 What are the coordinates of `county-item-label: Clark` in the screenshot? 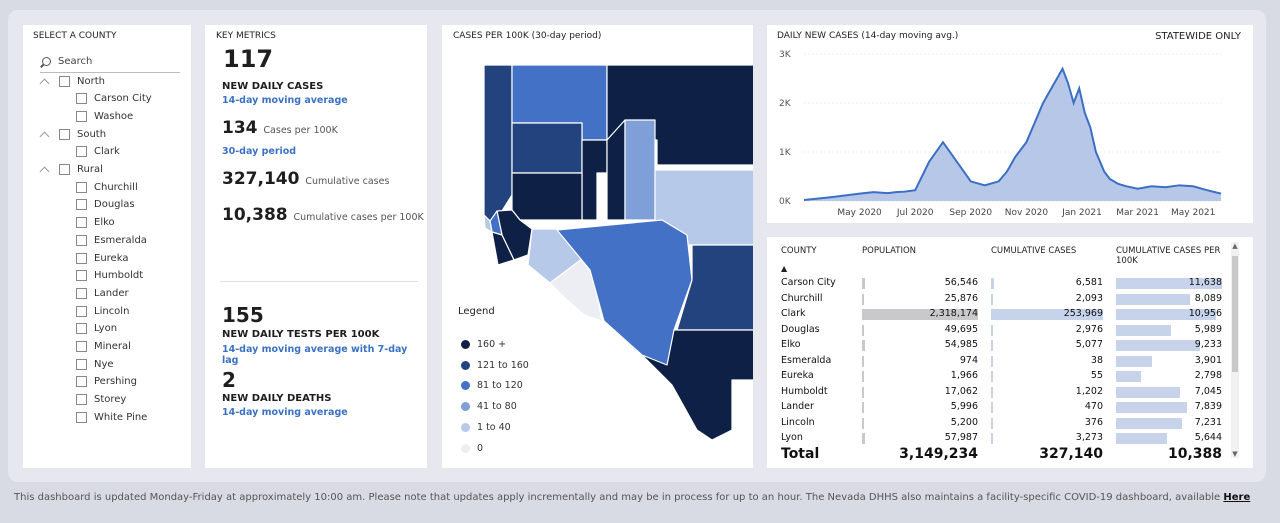 It's located at (107, 152).